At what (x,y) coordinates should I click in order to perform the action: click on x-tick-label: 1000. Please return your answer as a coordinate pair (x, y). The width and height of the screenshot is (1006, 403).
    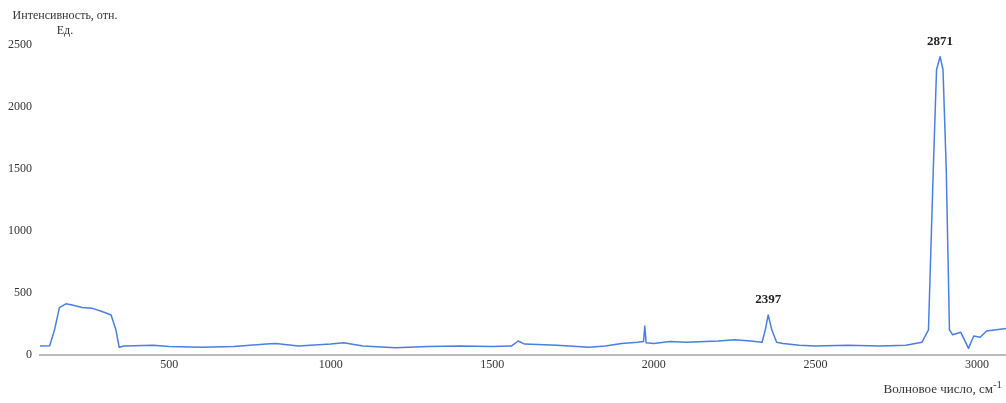
    Looking at the image, I should click on (330, 363).